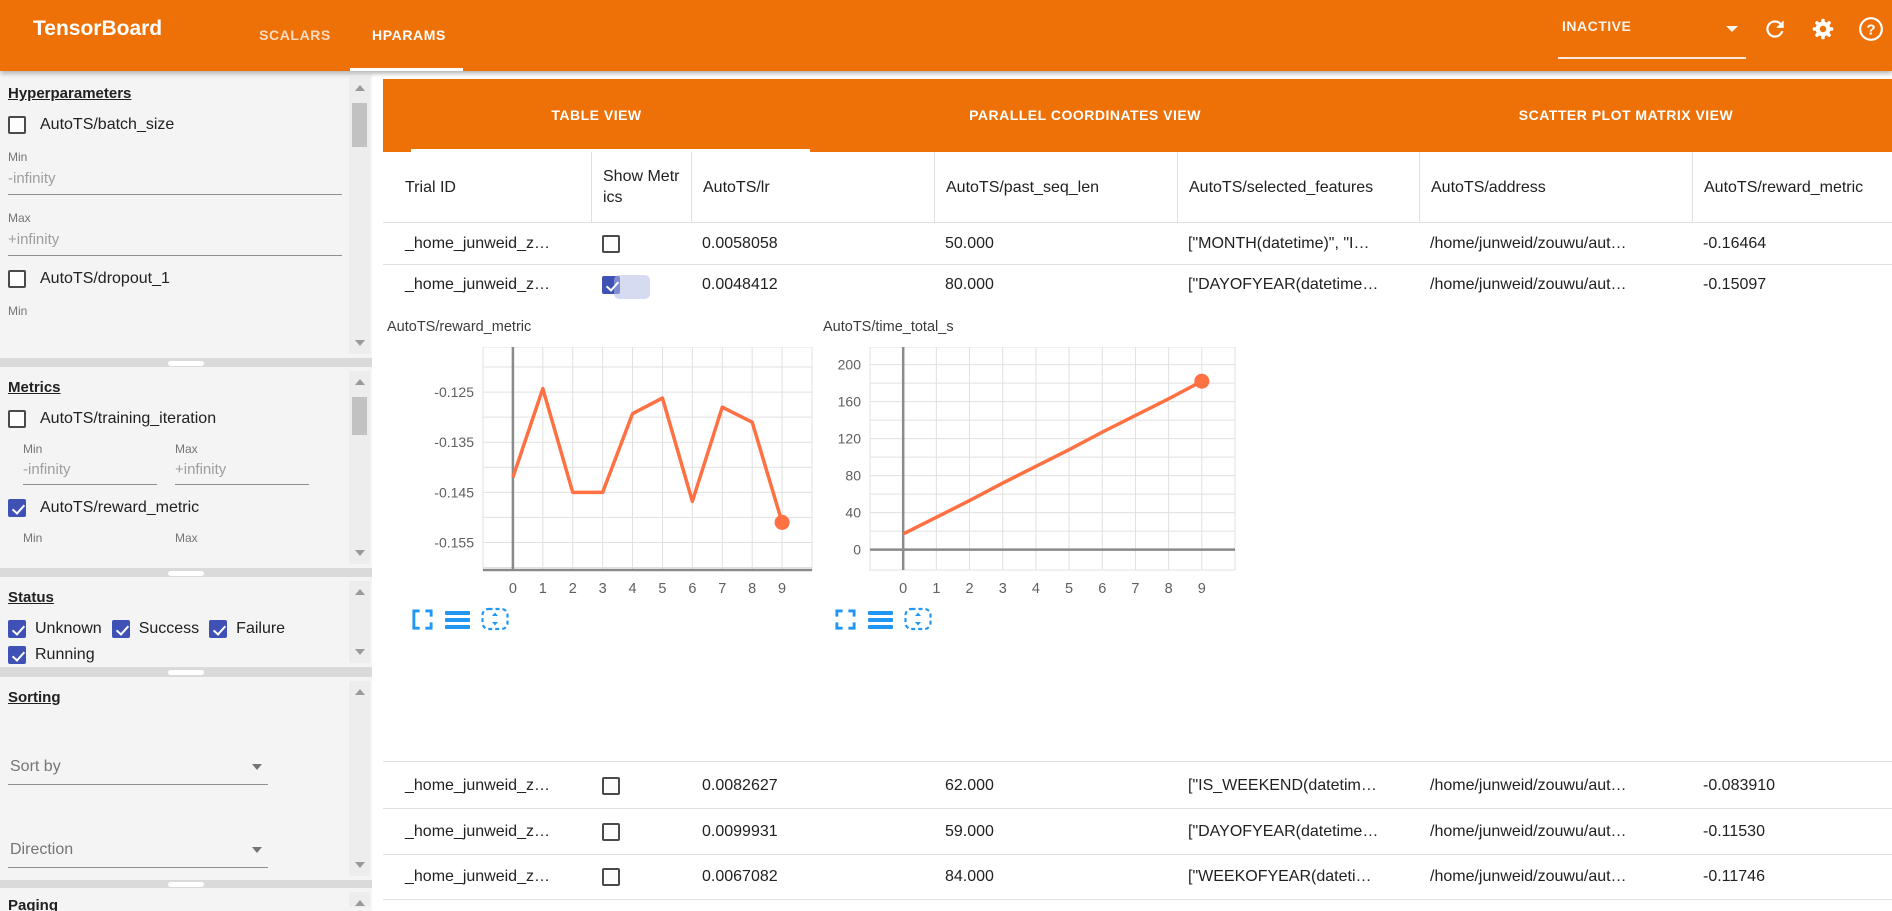 This screenshot has height=911, width=1892. I want to click on metric-reward-metric-row: AutoTS/reward_metric, so click(190, 508).